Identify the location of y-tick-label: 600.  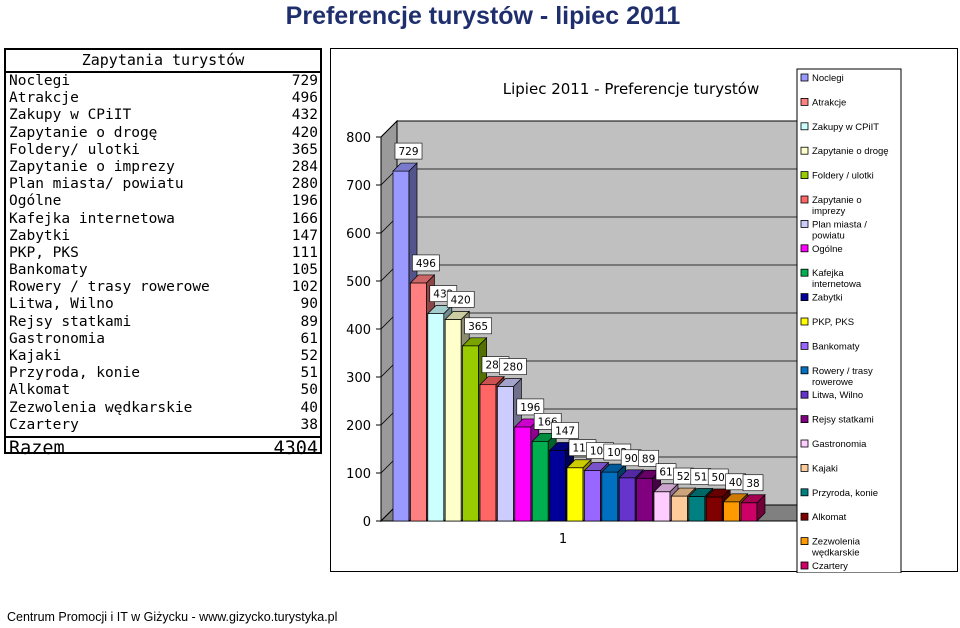
(358, 234).